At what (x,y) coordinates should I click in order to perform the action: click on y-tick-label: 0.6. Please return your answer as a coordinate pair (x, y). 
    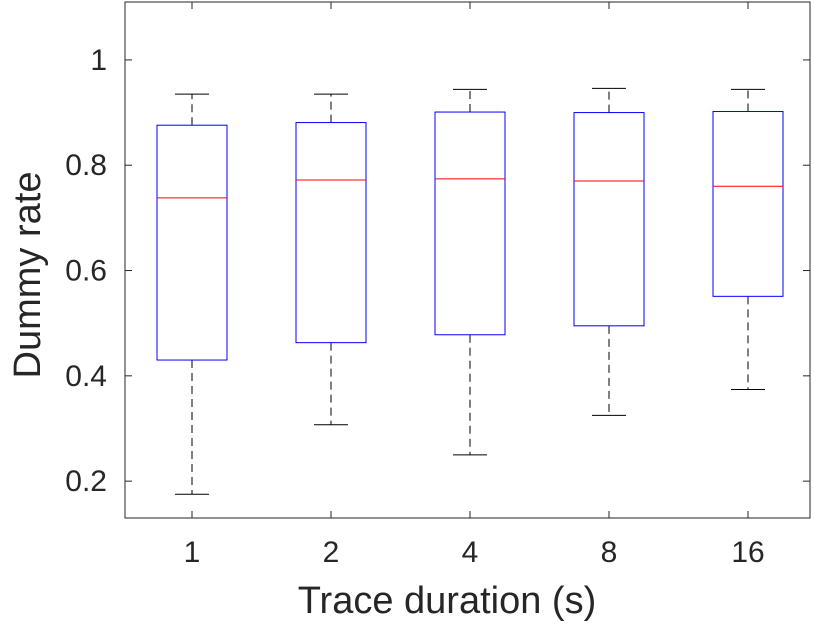
    Looking at the image, I should click on (86, 271).